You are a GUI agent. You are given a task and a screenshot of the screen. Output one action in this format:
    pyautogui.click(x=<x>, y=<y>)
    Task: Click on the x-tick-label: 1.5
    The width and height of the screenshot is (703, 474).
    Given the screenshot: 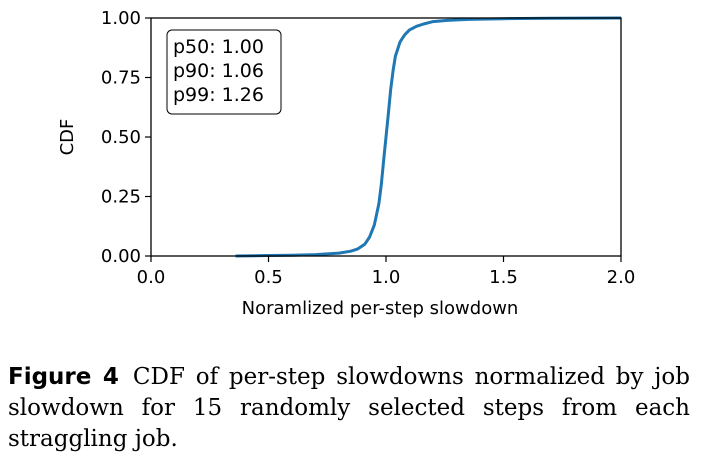 What is the action you would take?
    pyautogui.click(x=503, y=277)
    